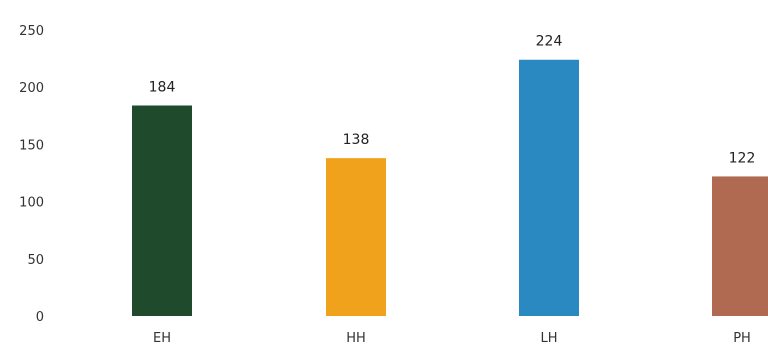 The height and width of the screenshot is (350, 768). I want to click on y-tick-label: 100, so click(31, 203).